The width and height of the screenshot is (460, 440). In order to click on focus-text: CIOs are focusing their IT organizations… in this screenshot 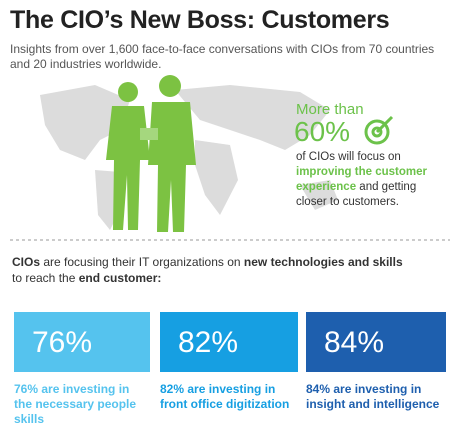, I will do `click(207, 270)`.